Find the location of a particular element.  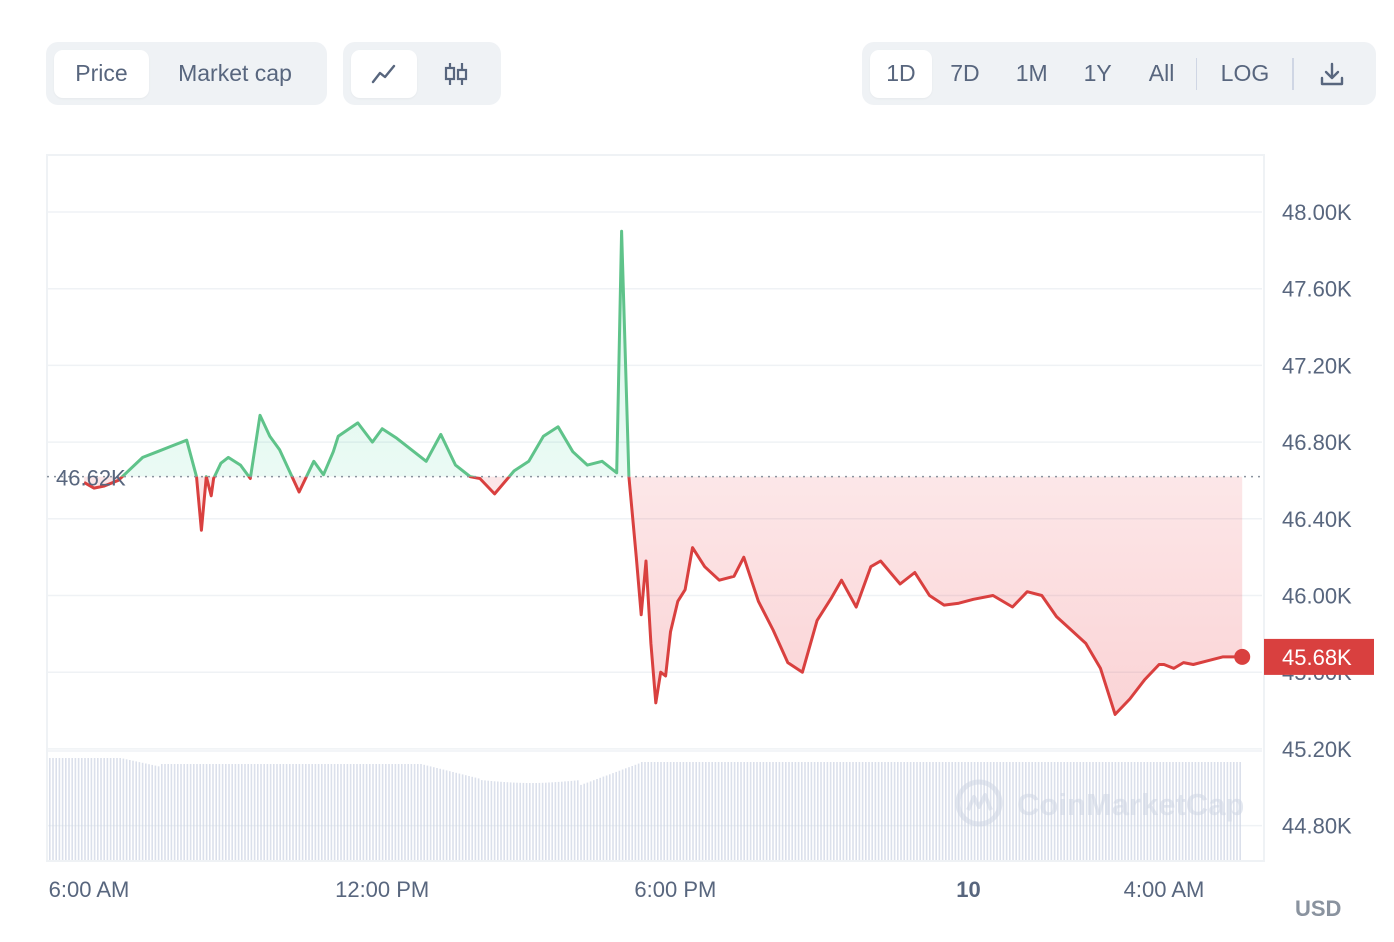

candlestick-button is located at coordinates (456, 74).